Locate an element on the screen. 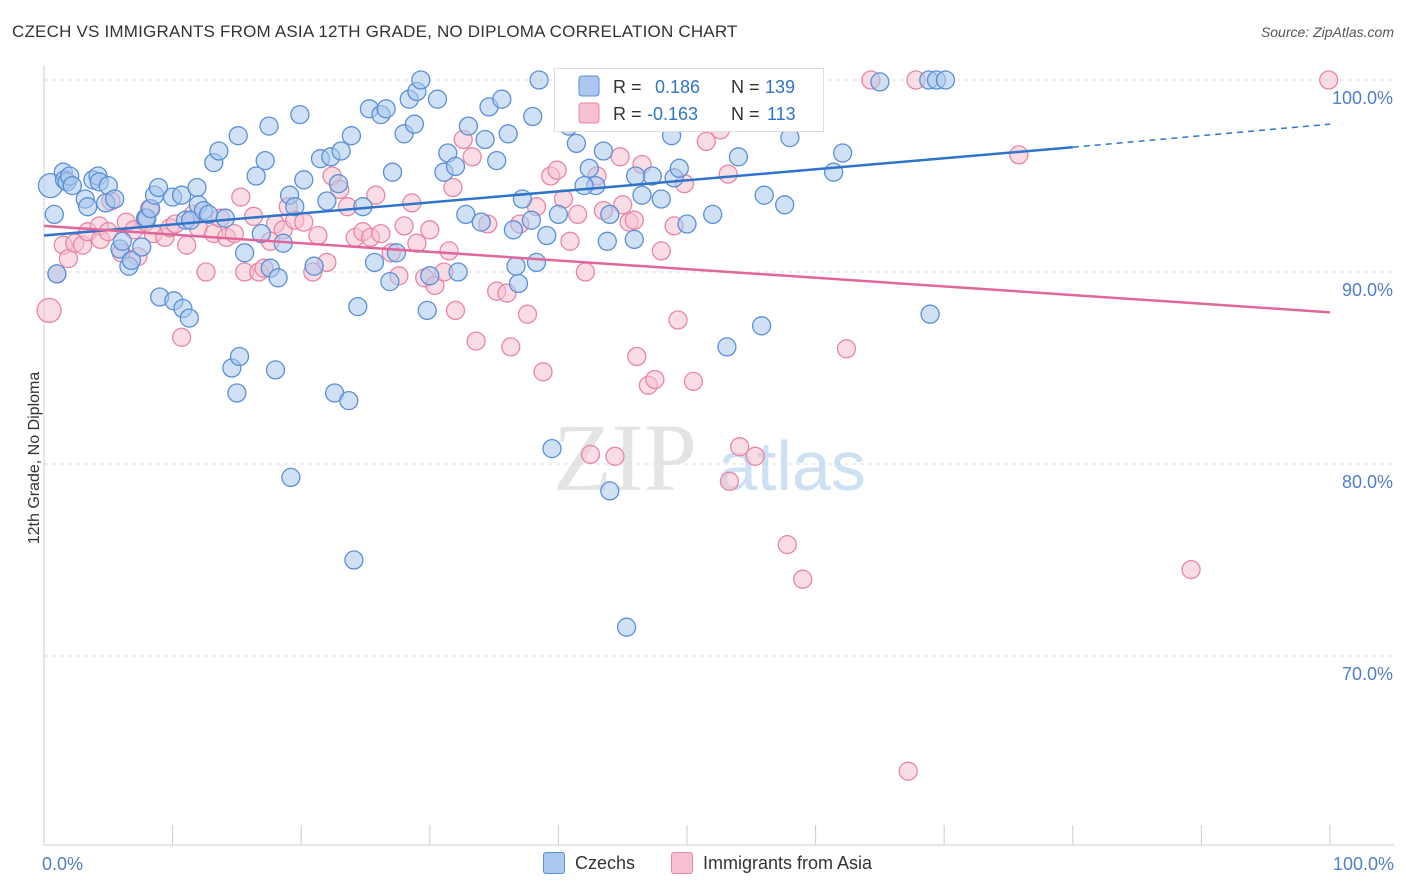 This screenshot has height=892, width=1406. x-tick-label-max: 100.0% is located at coordinates (1363, 864).